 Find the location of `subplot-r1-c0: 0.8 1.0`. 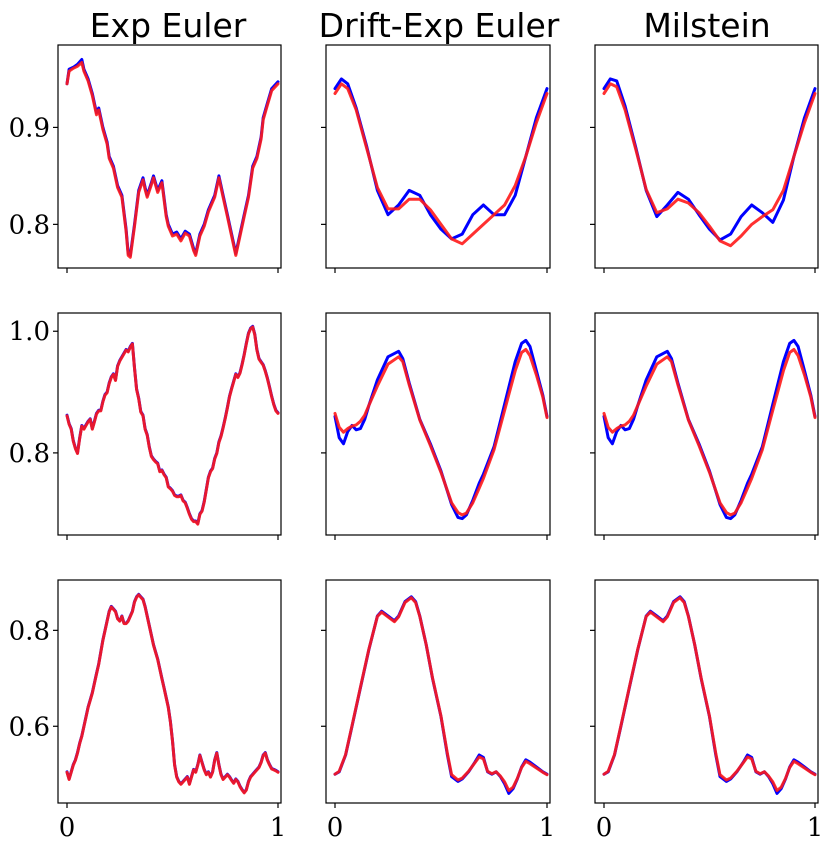

subplot-r1-c0: 0.8 1.0 is located at coordinates (145, 426).